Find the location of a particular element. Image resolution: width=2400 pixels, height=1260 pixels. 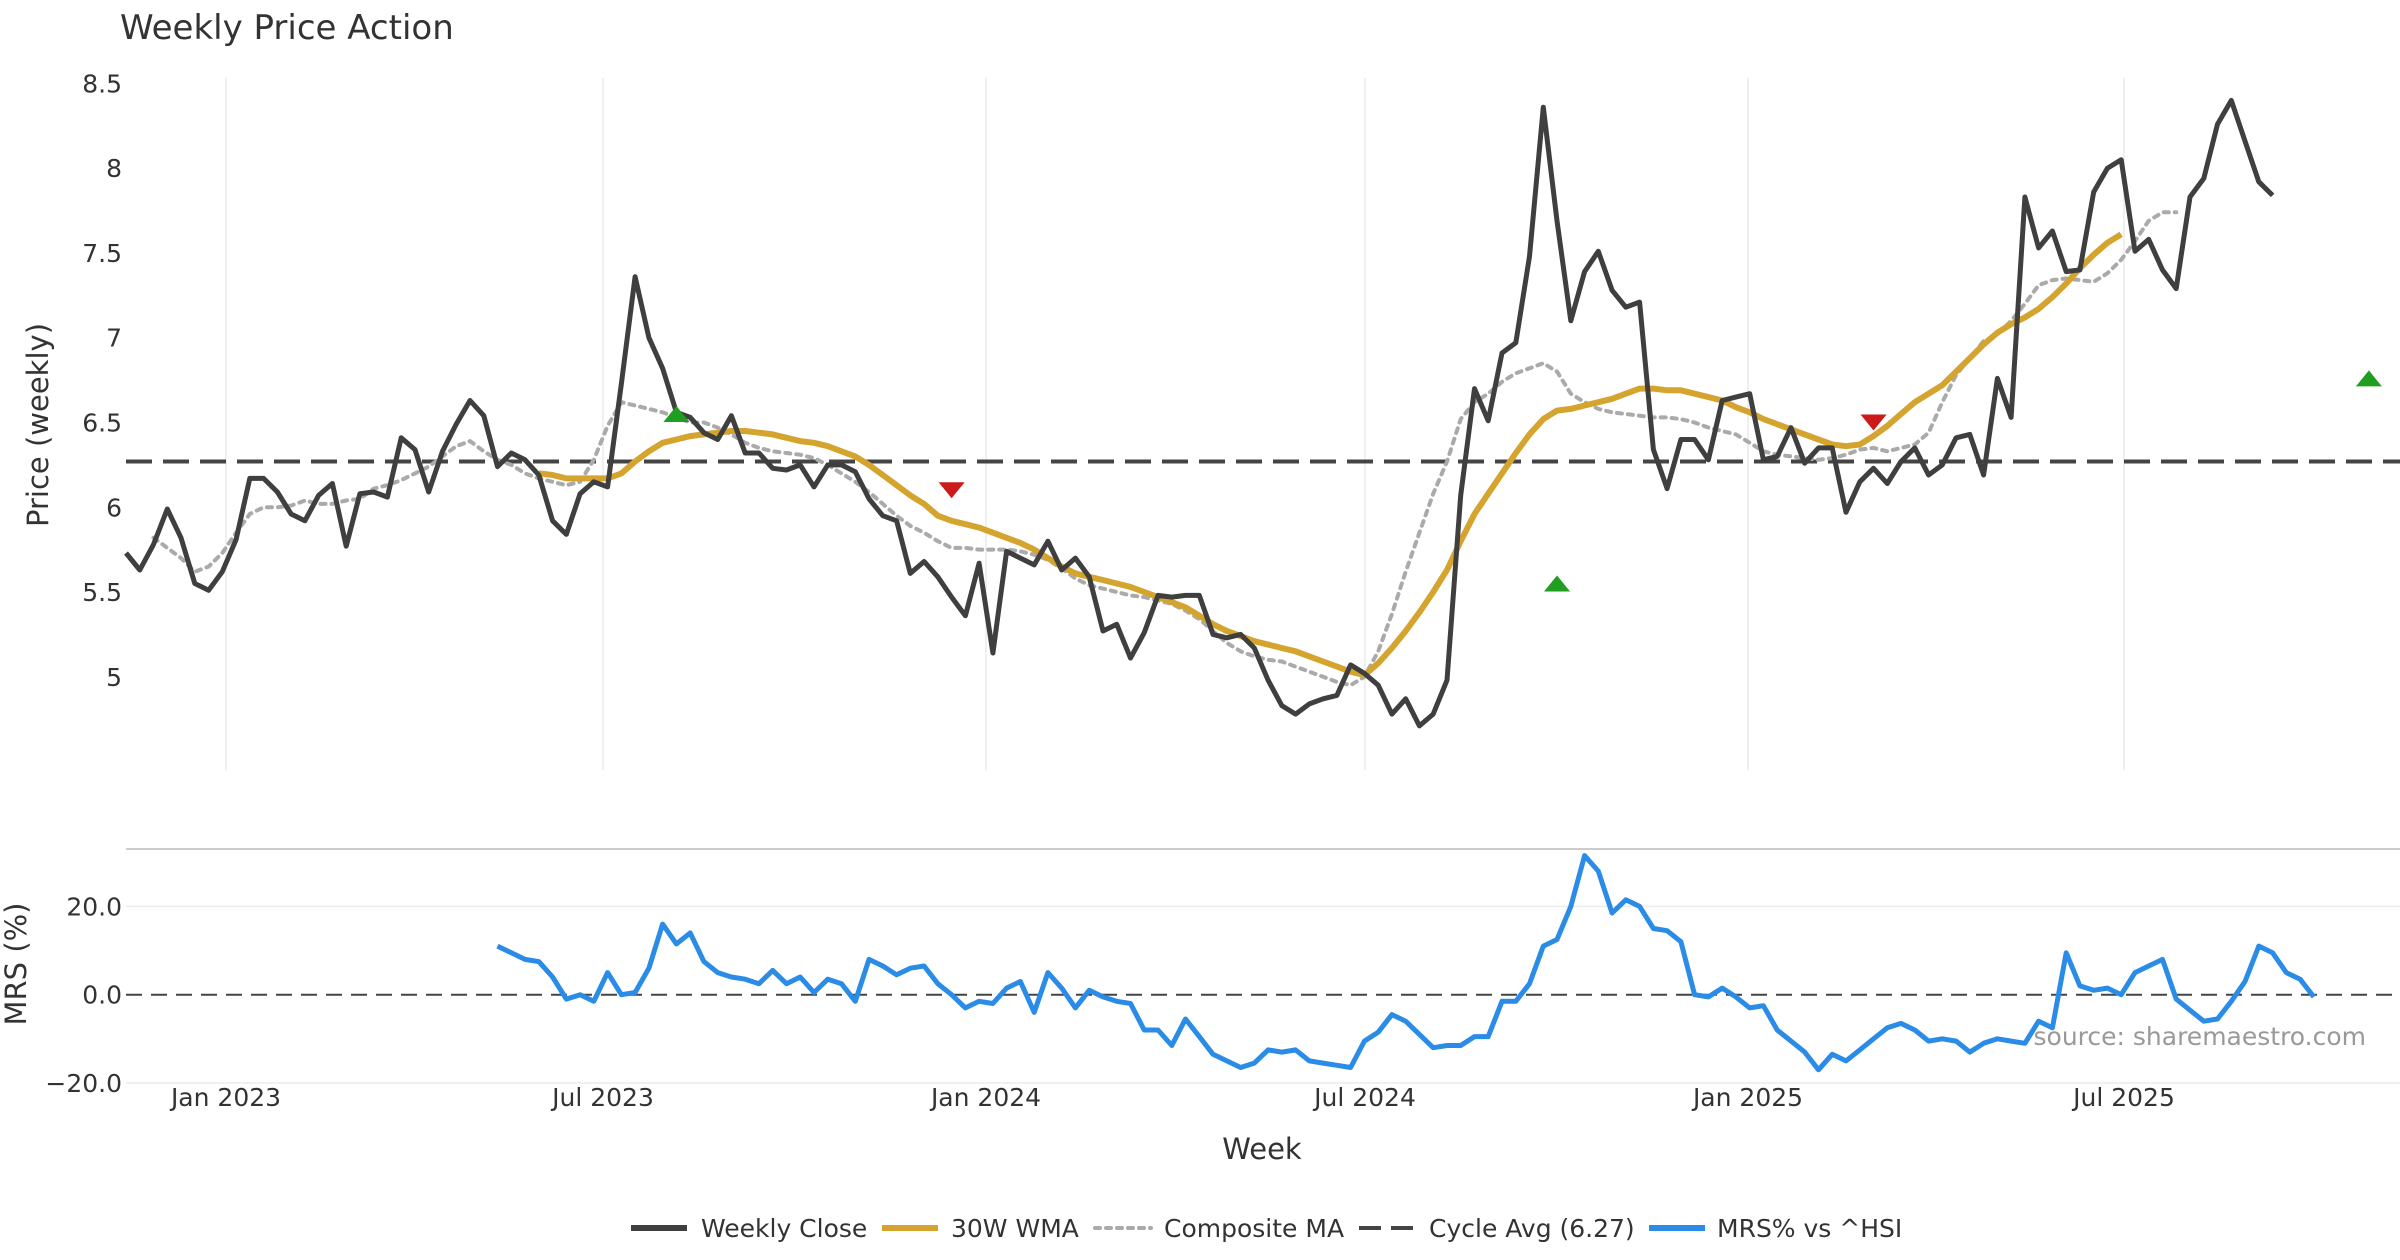

price-y-tick-label: 8.5 is located at coordinates (102, 83).